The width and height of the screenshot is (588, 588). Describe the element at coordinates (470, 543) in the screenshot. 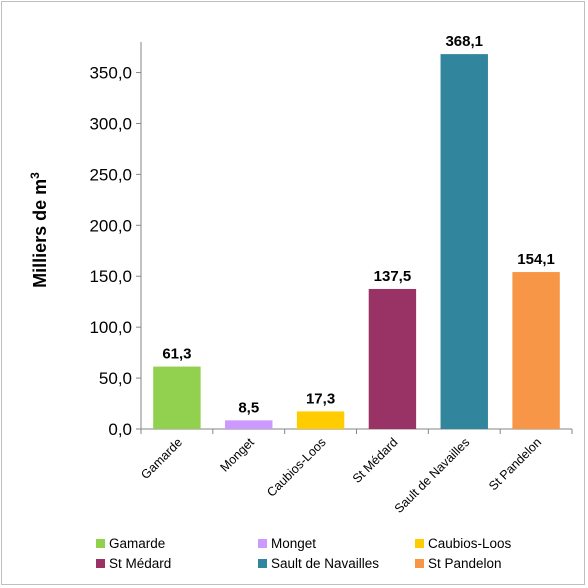

I see `legend-label: Caubios-Loos` at that location.